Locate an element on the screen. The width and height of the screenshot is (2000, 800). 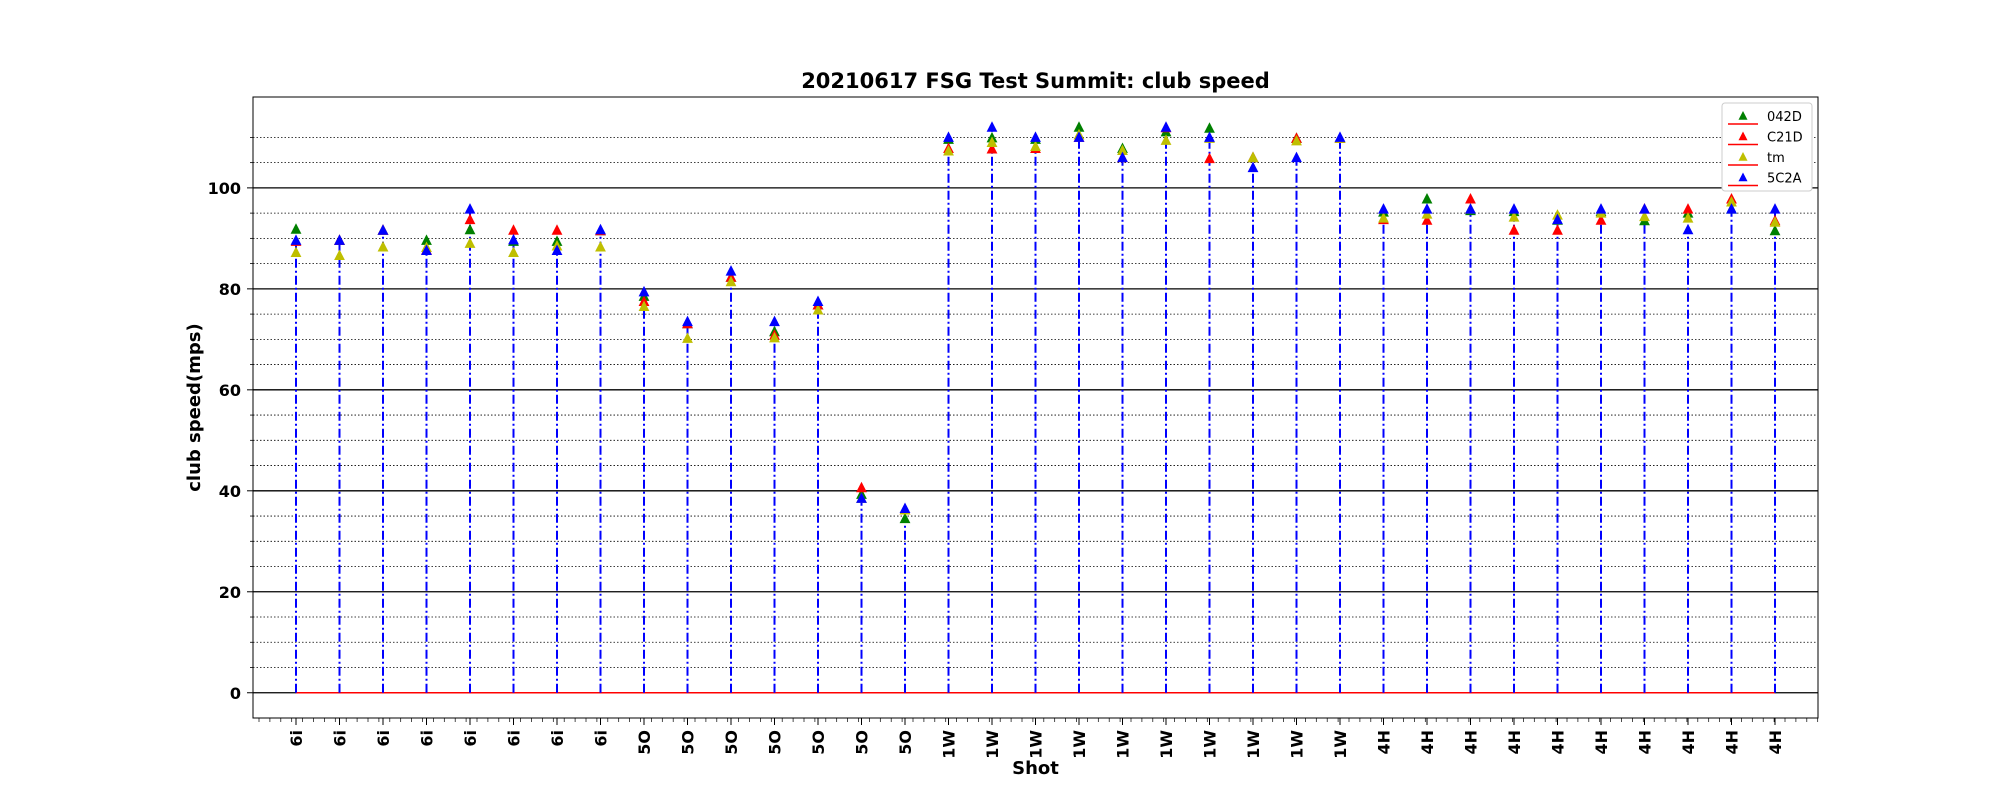
y-tick-label: 20 is located at coordinates (230, 592).